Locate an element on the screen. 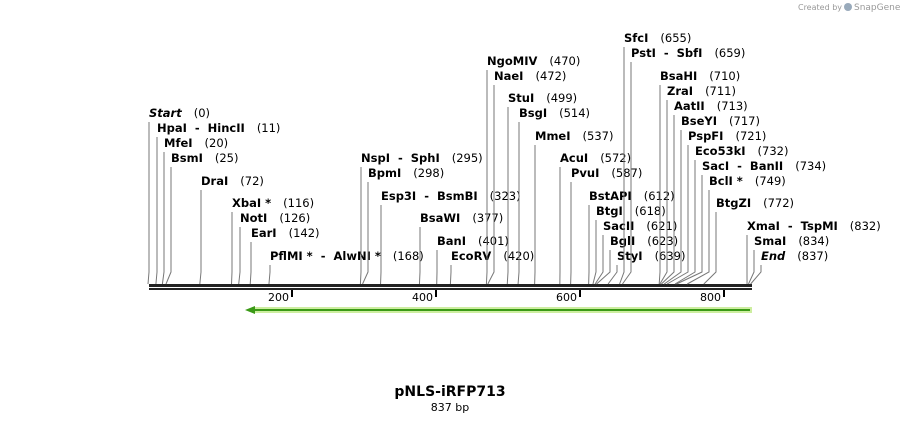 This screenshot has height=427, width=902. enzyme-label: NspI - SphI(295) is located at coordinates (422, 158).